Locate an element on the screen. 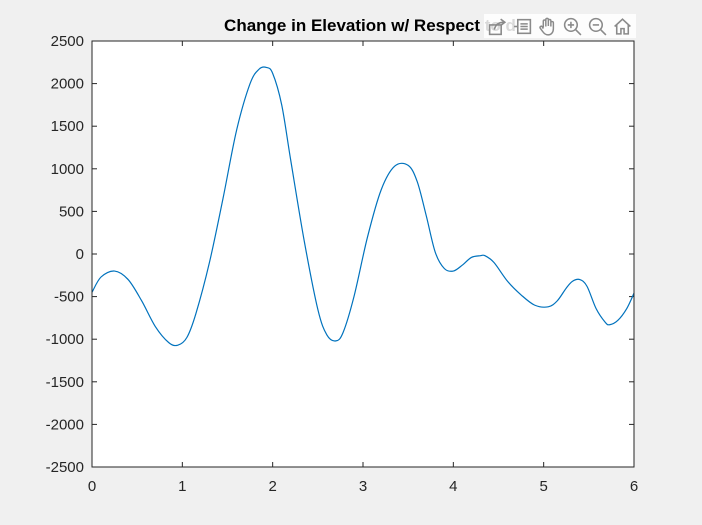 The width and height of the screenshot is (702, 525). home-icon is located at coordinates (622, 26).